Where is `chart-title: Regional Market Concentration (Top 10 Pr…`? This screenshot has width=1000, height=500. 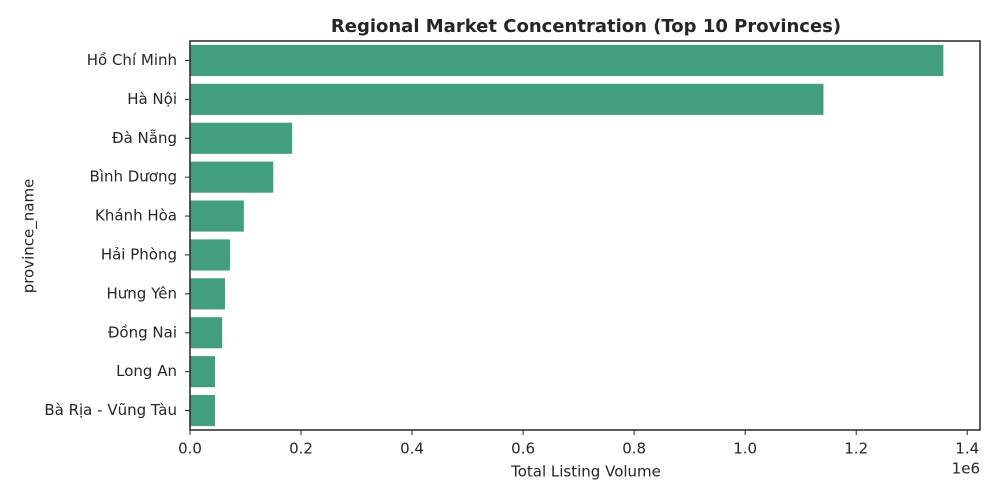
chart-title: Regional Market Concentration (Top 10 Pr… is located at coordinates (586, 26).